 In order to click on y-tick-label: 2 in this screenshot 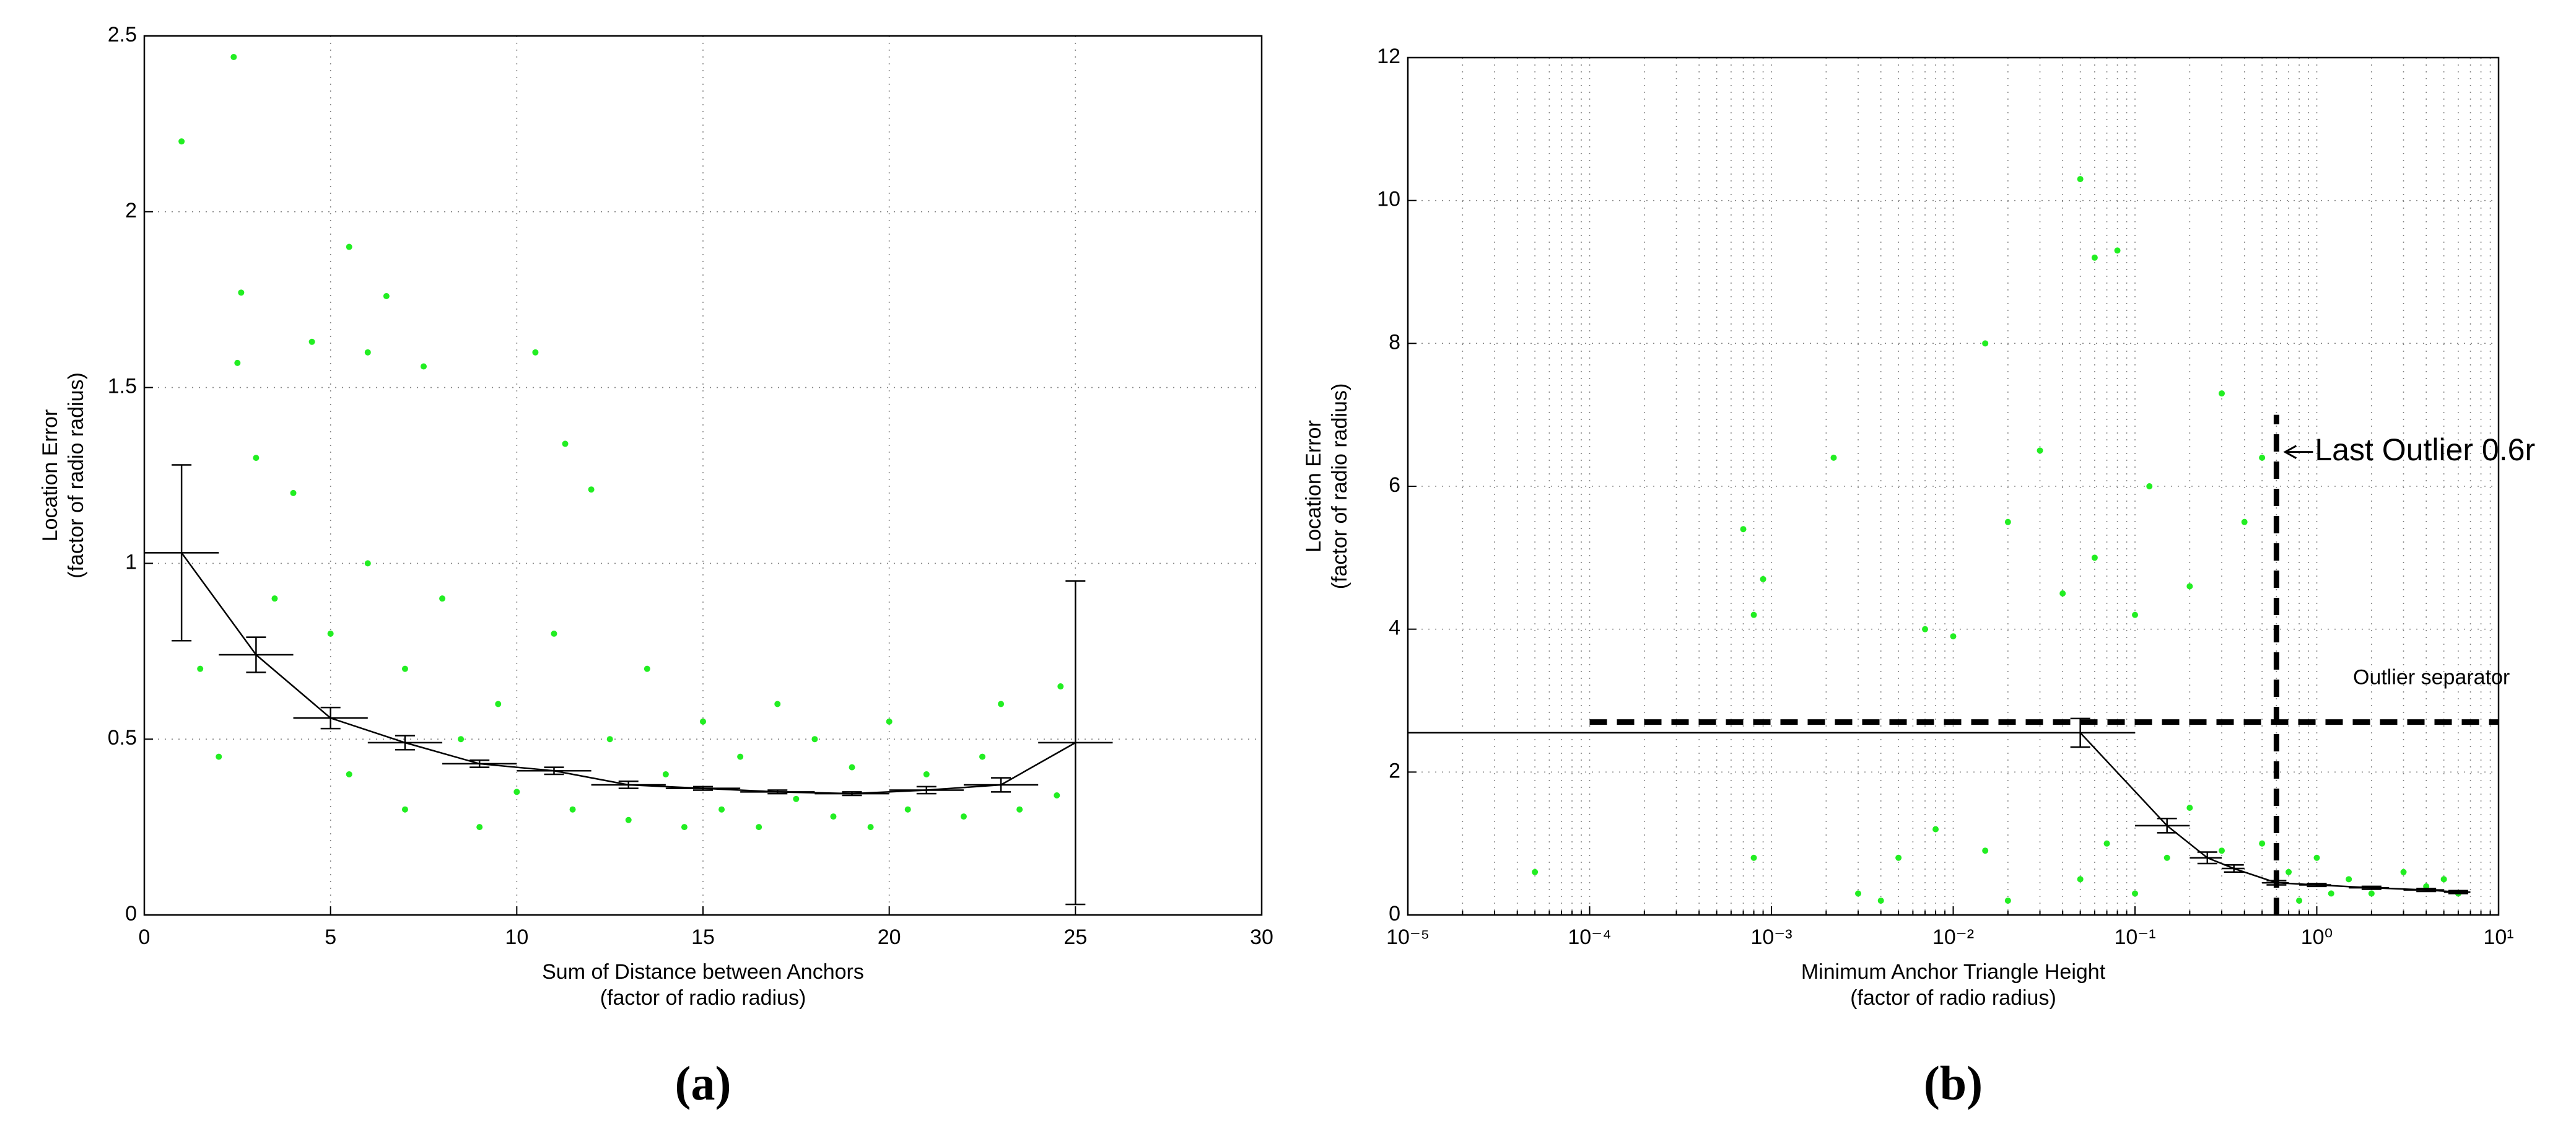, I will do `click(1394, 770)`.